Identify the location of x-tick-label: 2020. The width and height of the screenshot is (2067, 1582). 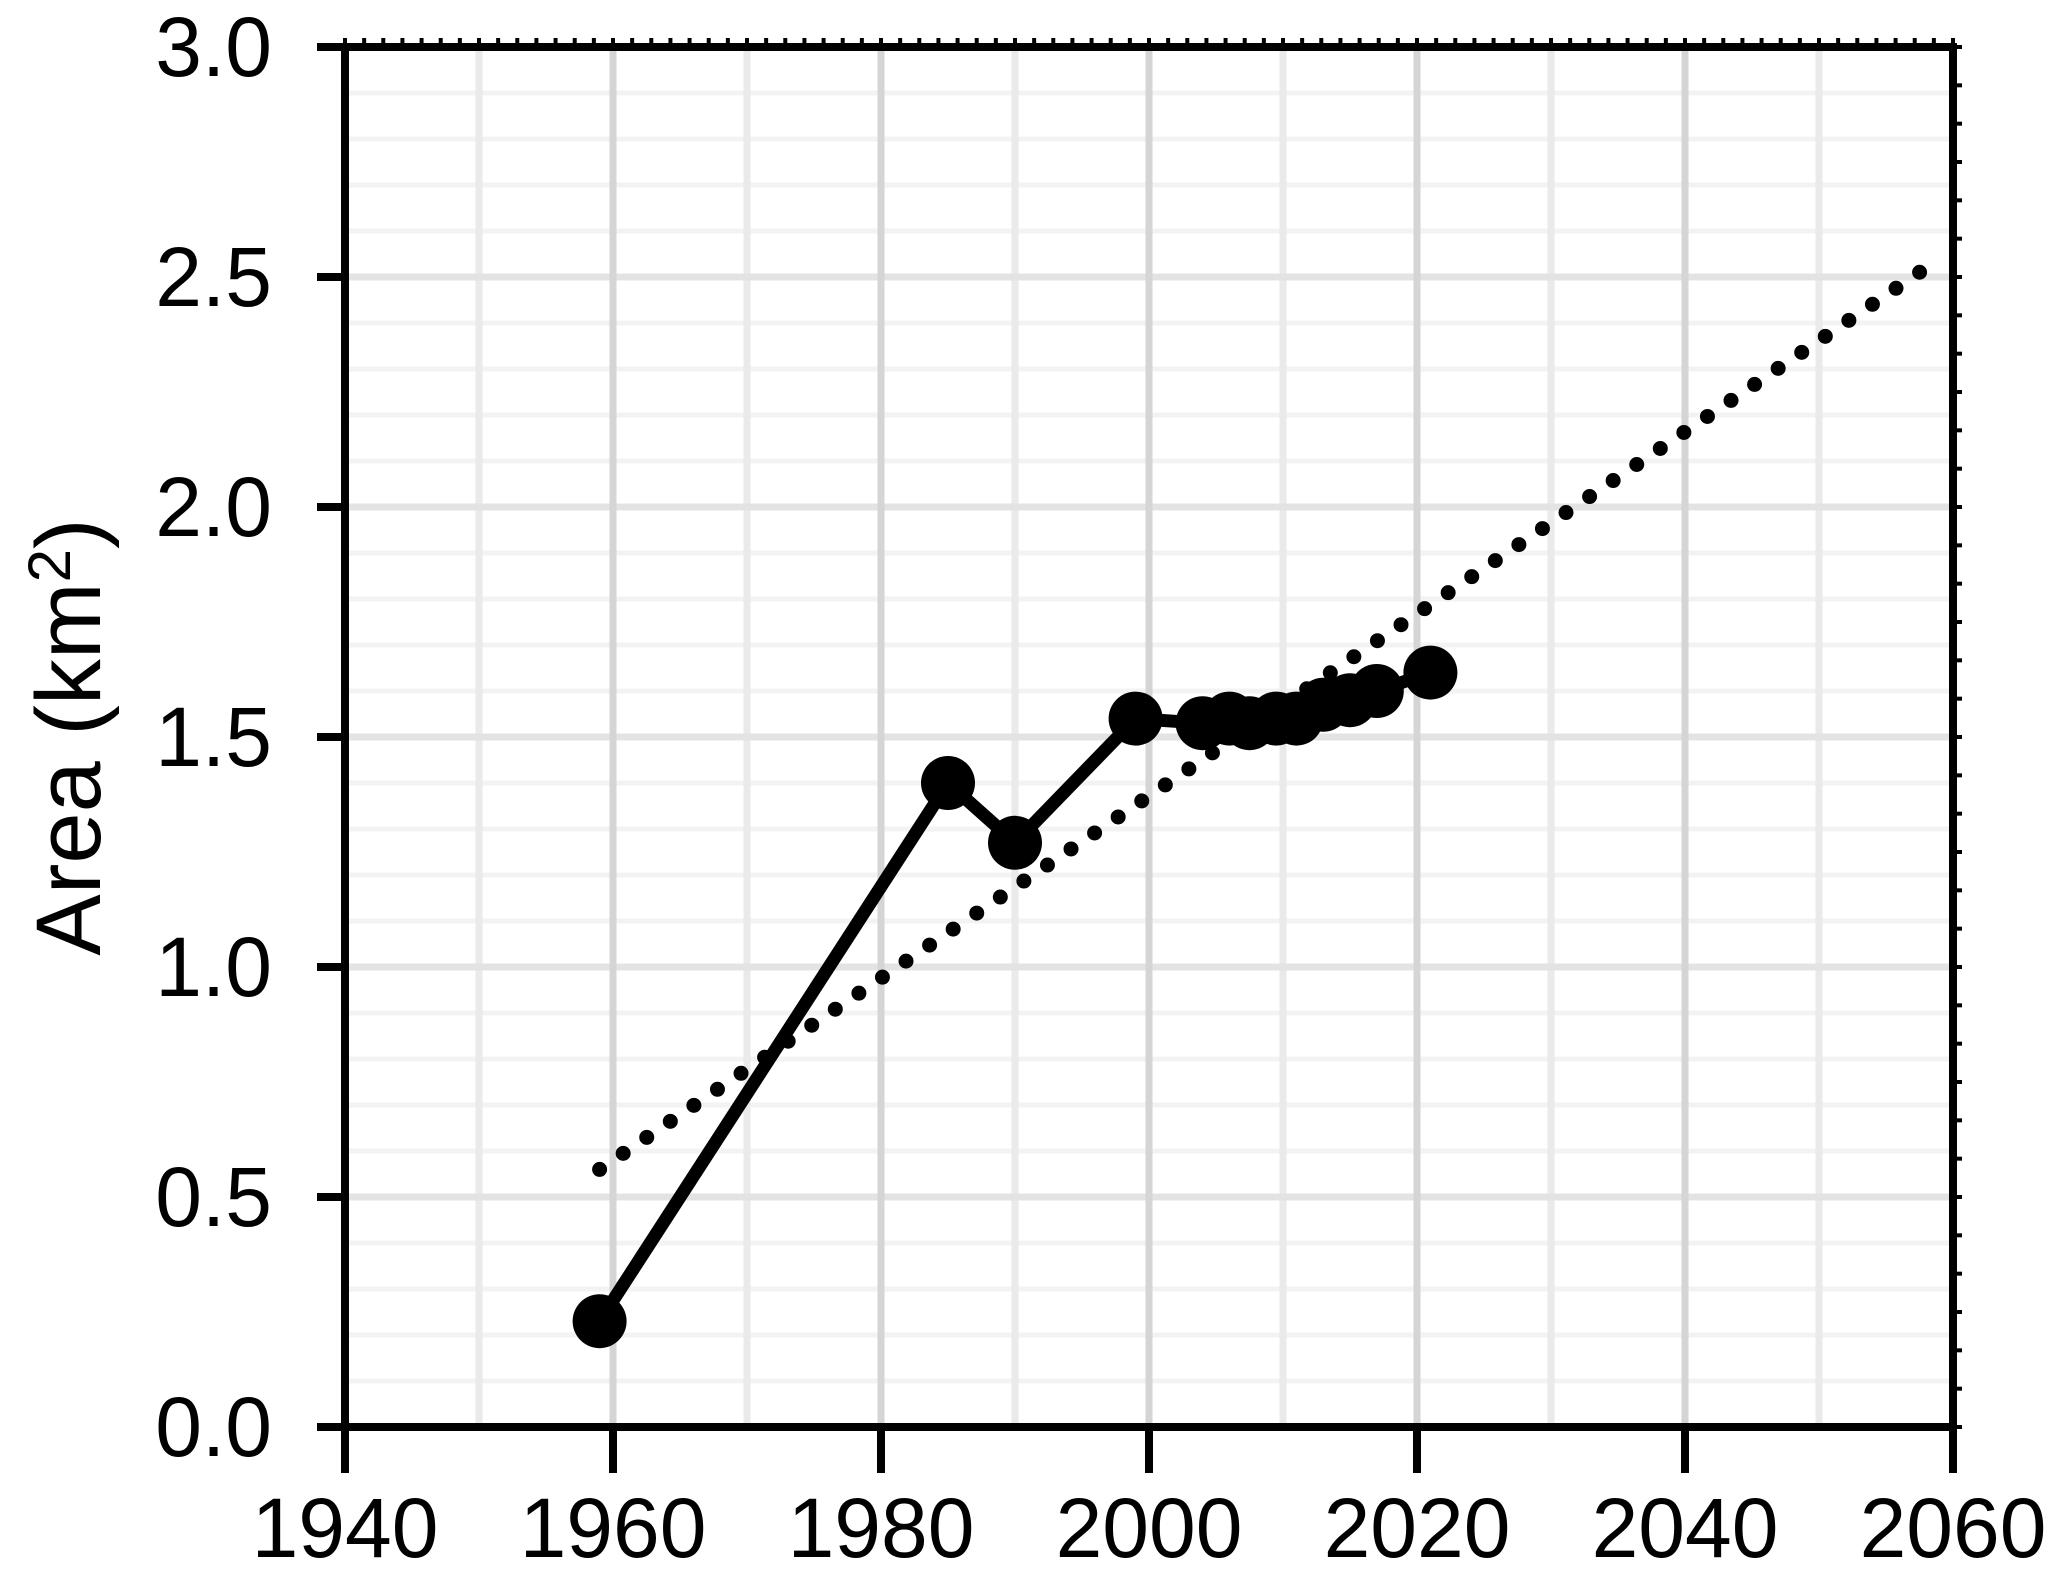
(1417, 1528).